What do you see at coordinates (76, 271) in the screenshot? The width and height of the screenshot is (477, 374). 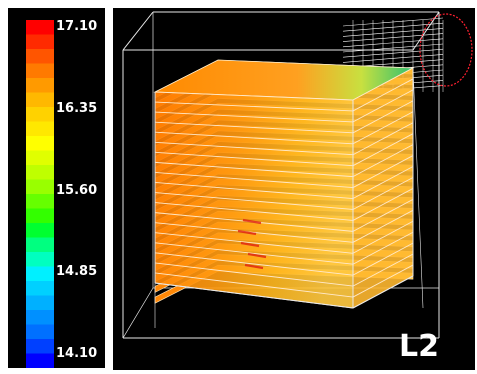 I see `tick-lower: 14.85` at bounding box center [76, 271].